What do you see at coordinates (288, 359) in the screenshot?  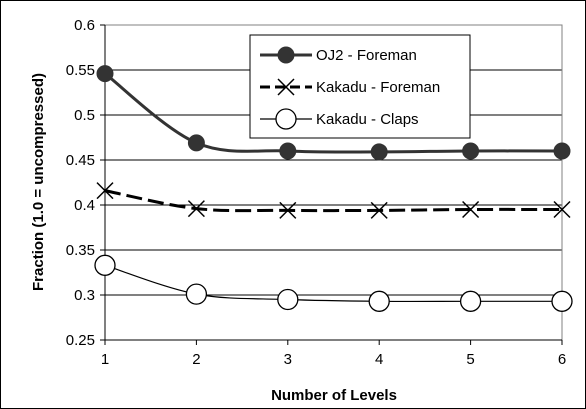 I see `x-tick-label: 3` at bounding box center [288, 359].